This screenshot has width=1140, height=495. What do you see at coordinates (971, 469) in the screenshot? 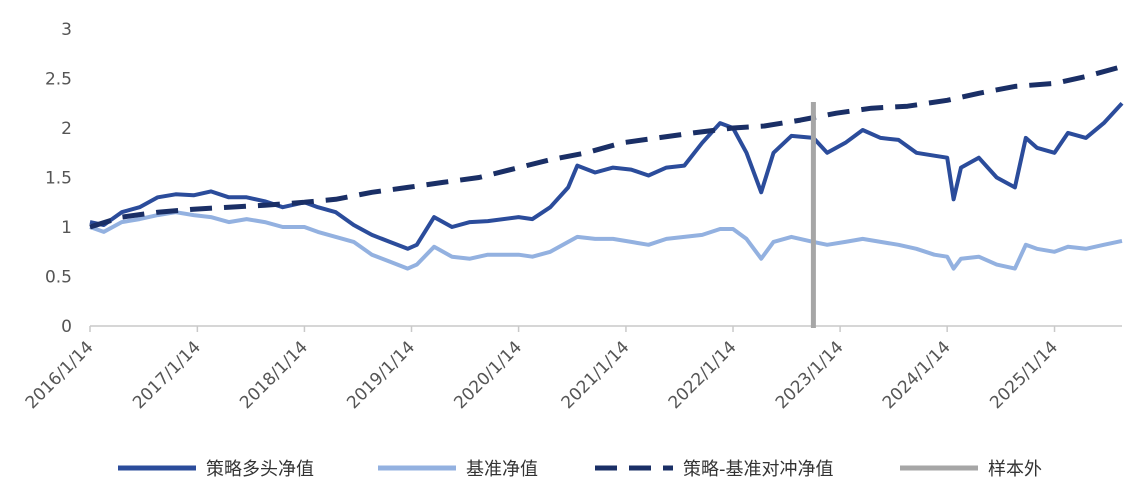
I see `legend-item: 样本外` at bounding box center [971, 469].